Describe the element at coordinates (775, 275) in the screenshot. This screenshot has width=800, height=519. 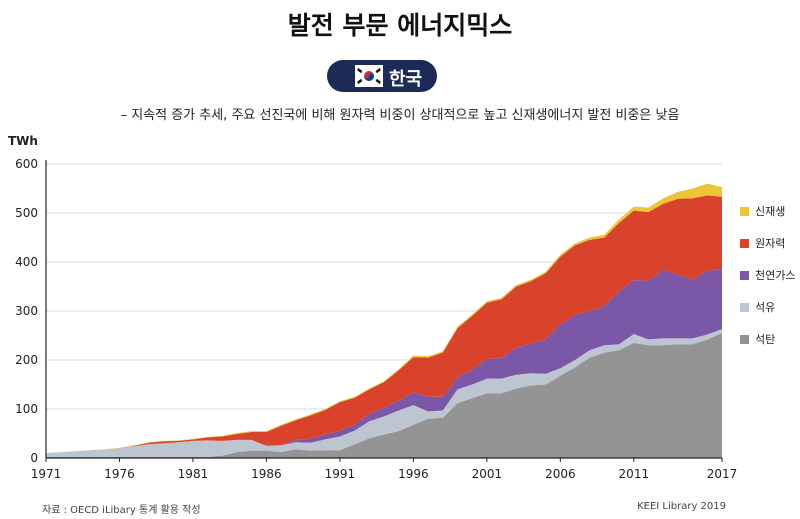
I see `legend-label: 천연가스` at that location.